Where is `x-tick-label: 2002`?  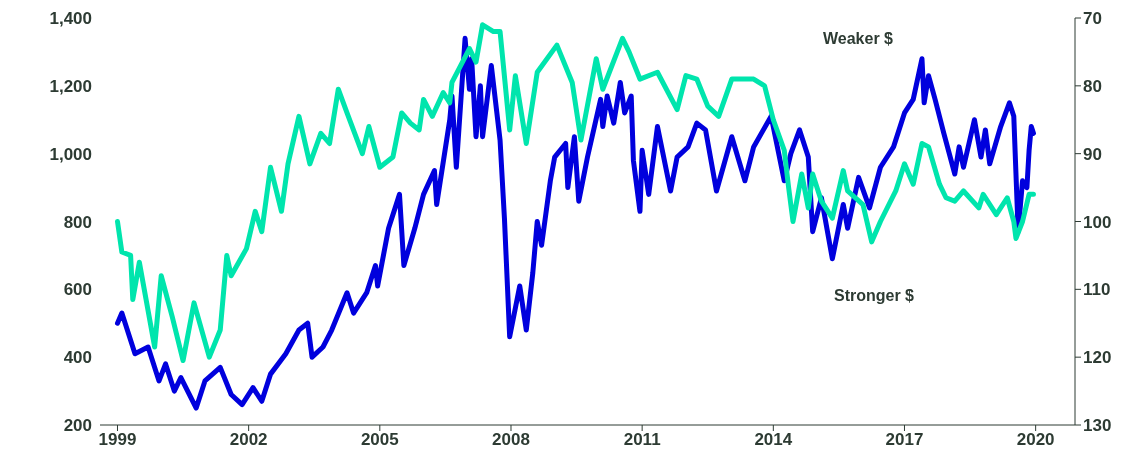
x-tick-label: 2002 is located at coordinates (248, 440).